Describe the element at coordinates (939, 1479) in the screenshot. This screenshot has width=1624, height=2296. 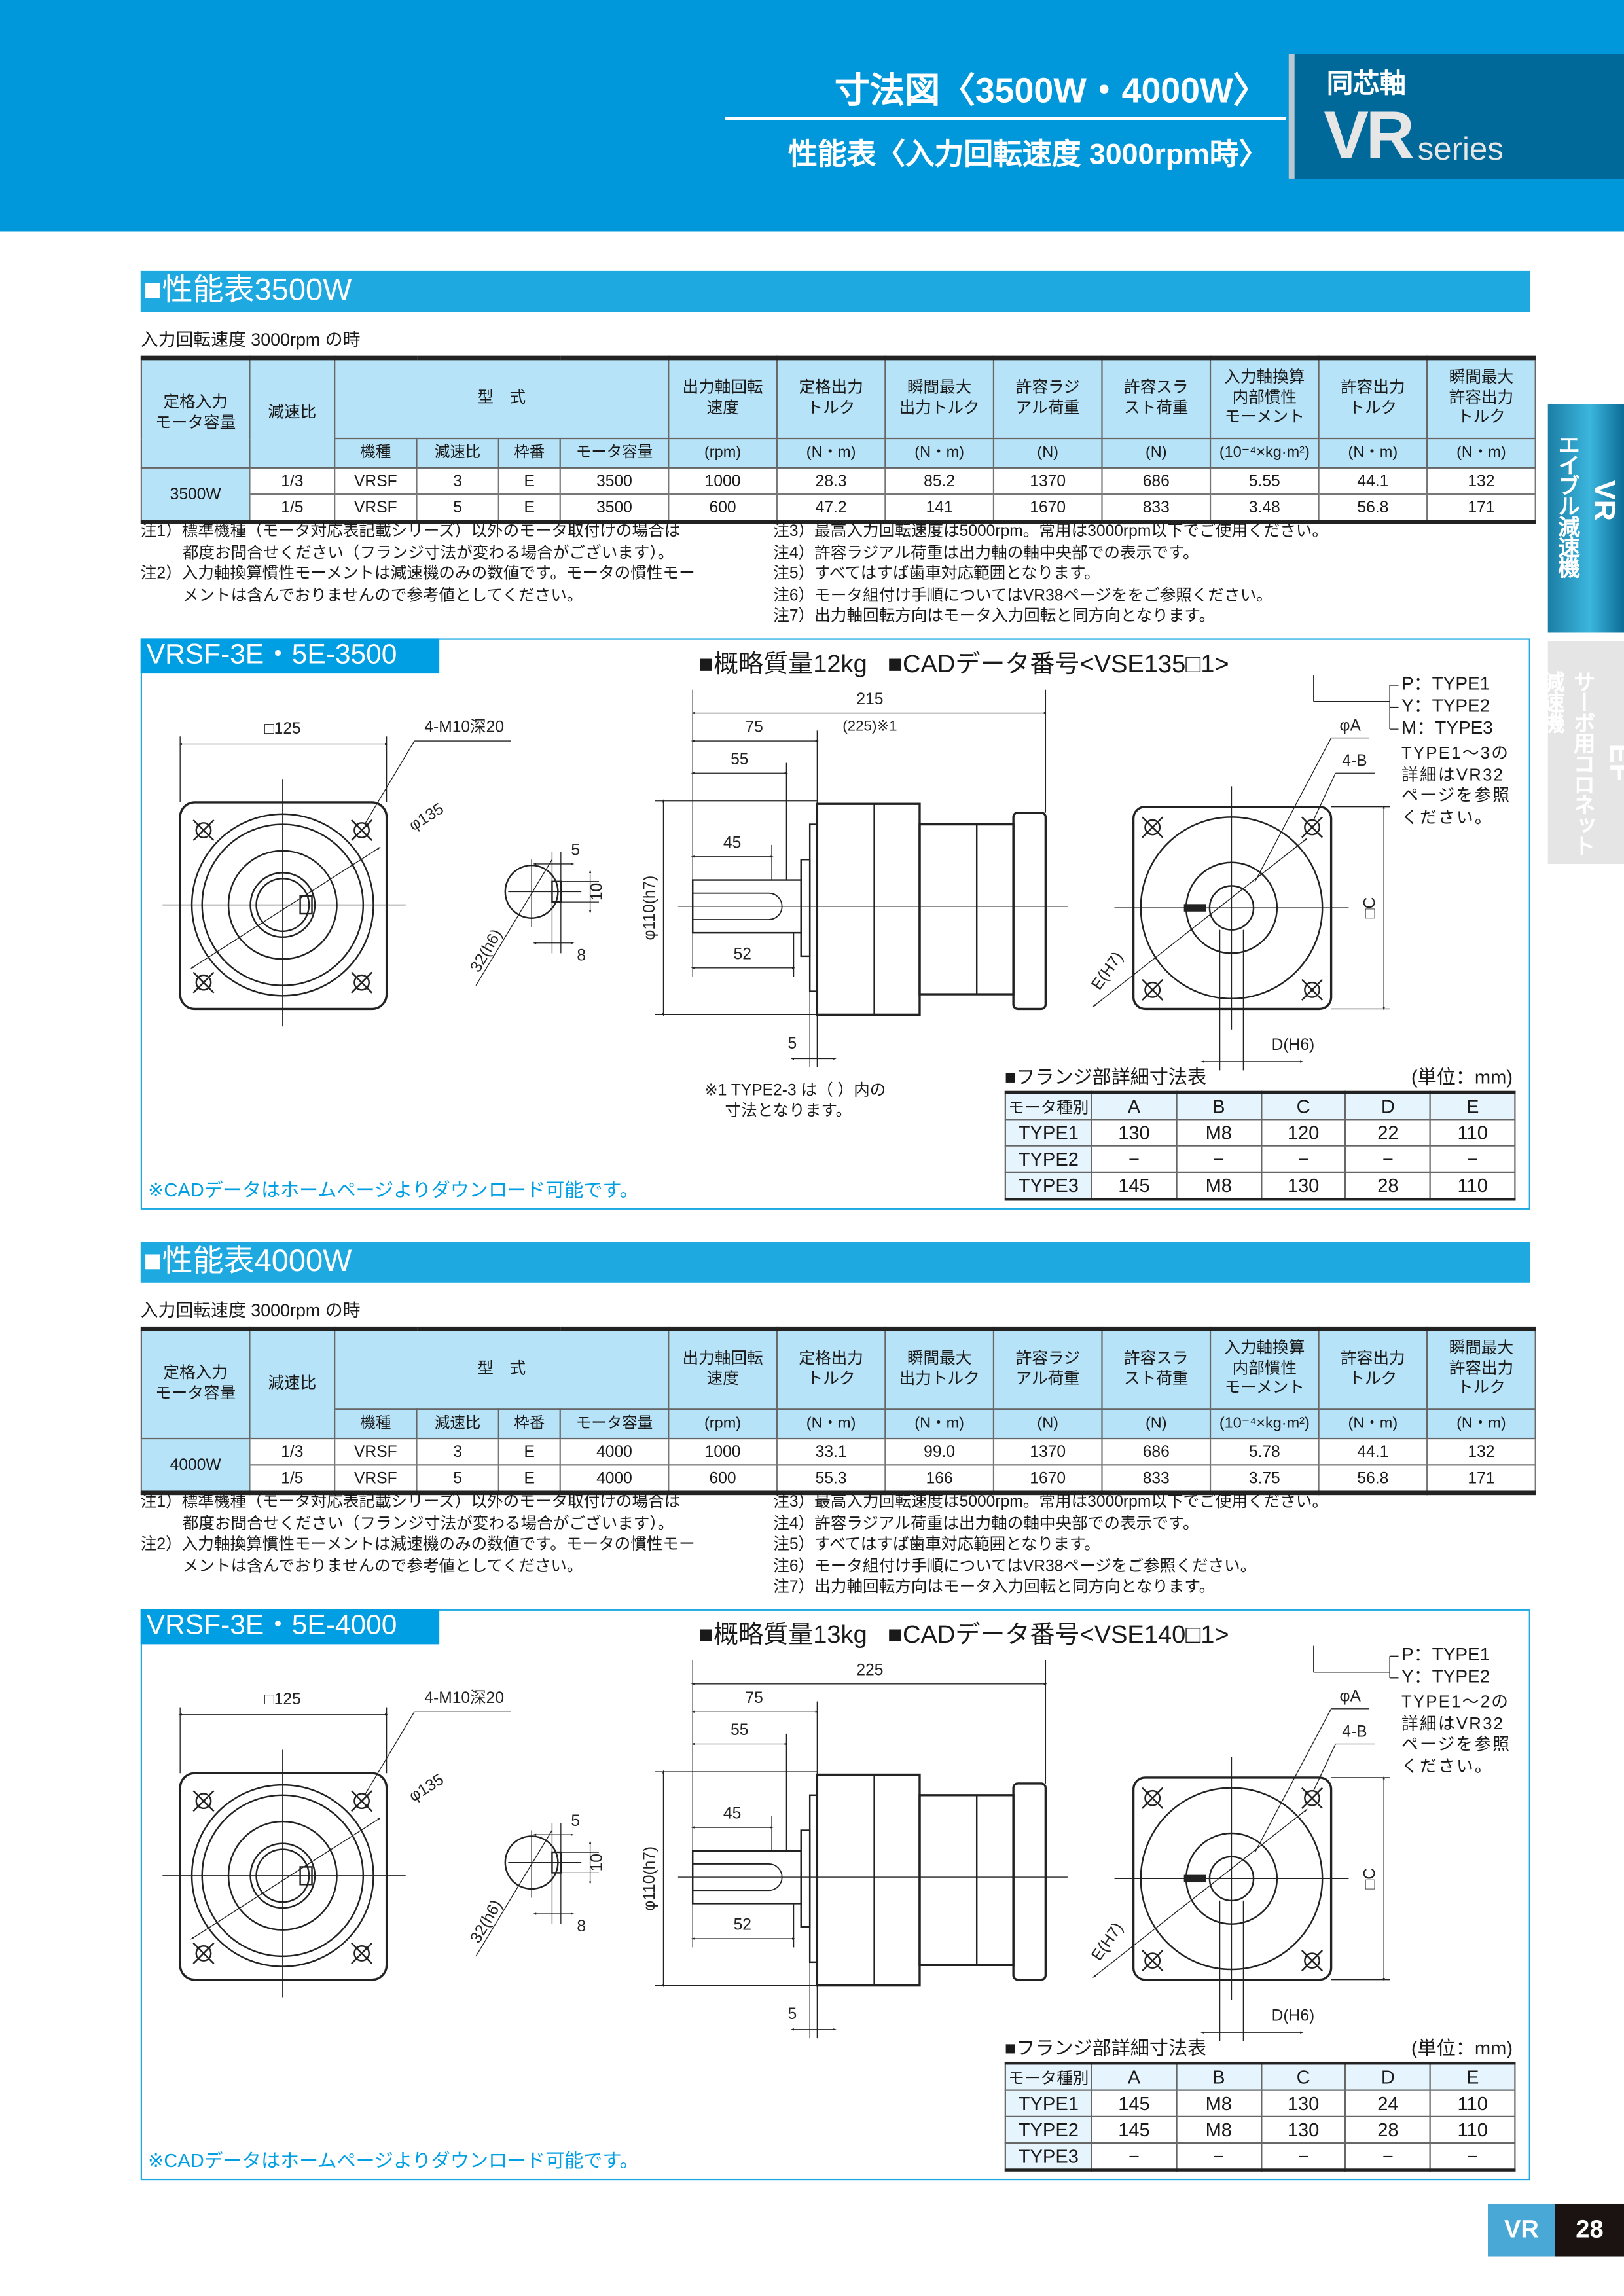
I see `table-cell: 166` at that location.